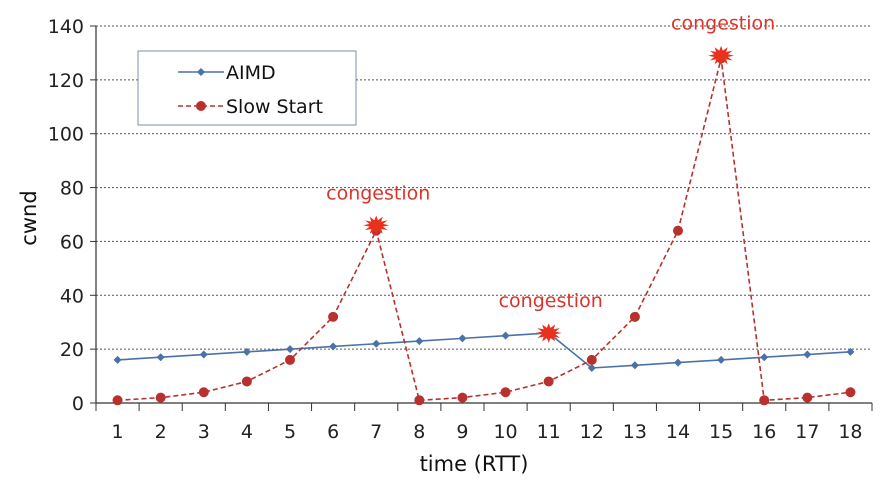  I want to click on x-tick-label: 7, so click(376, 432).